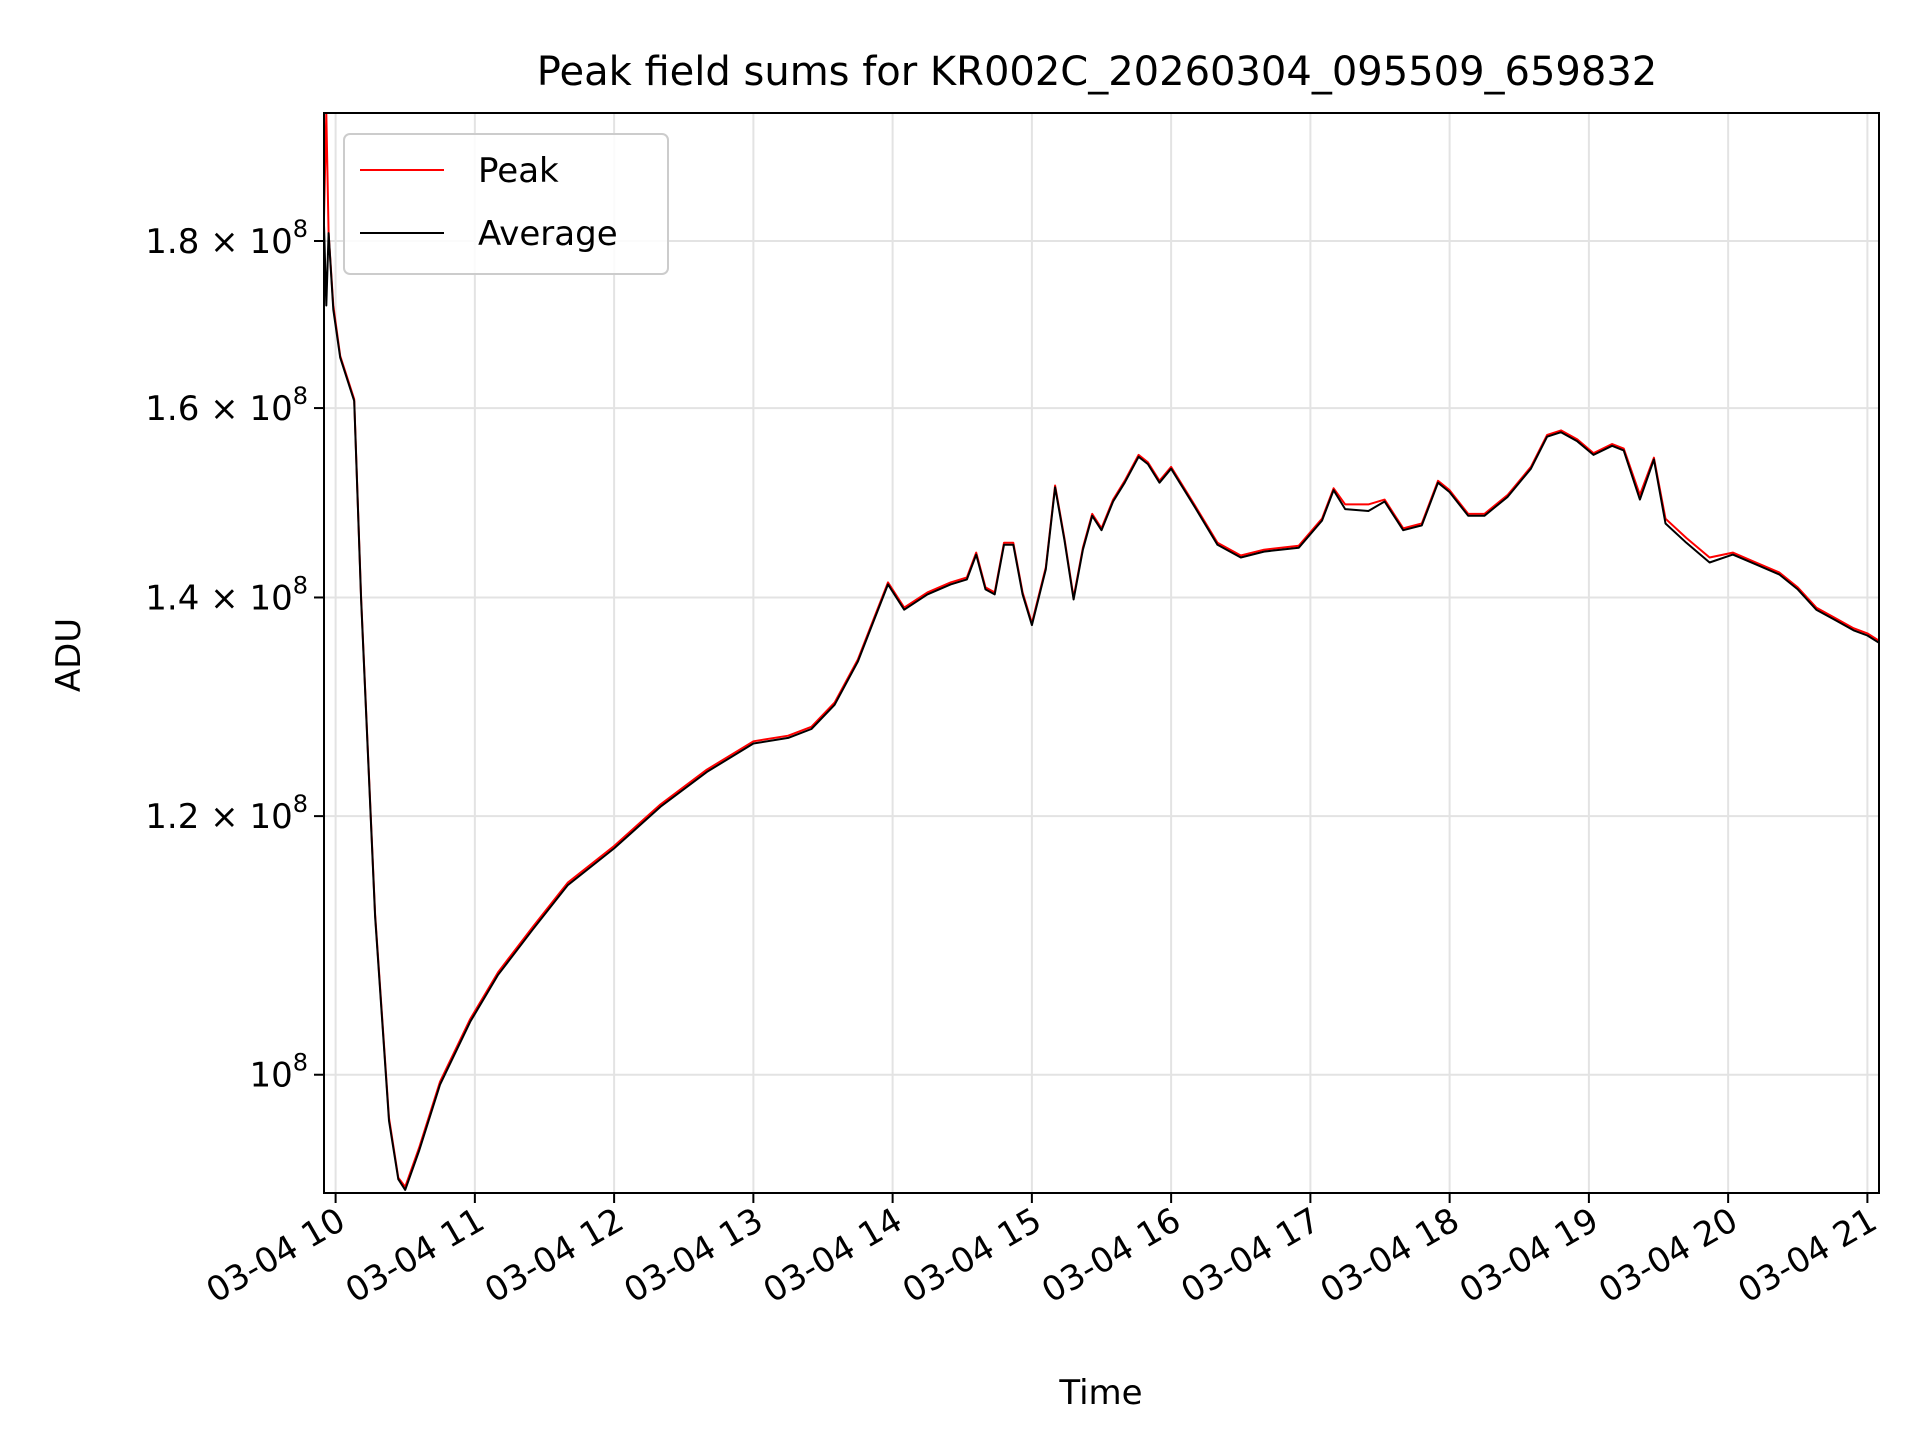  Describe the element at coordinates (69, 655) in the screenshot. I see `y-axis-label: ADU` at that location.